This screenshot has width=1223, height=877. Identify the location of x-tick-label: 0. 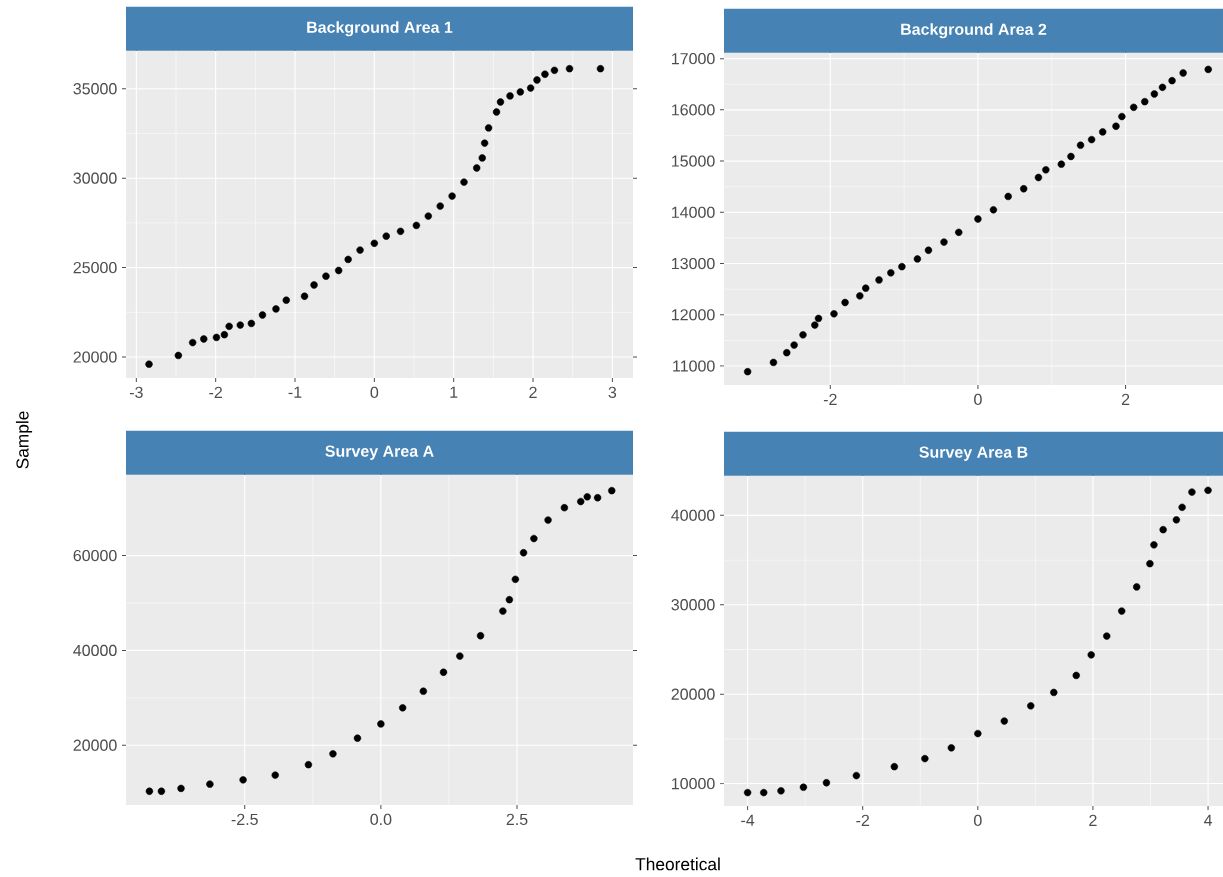
(978, 820).